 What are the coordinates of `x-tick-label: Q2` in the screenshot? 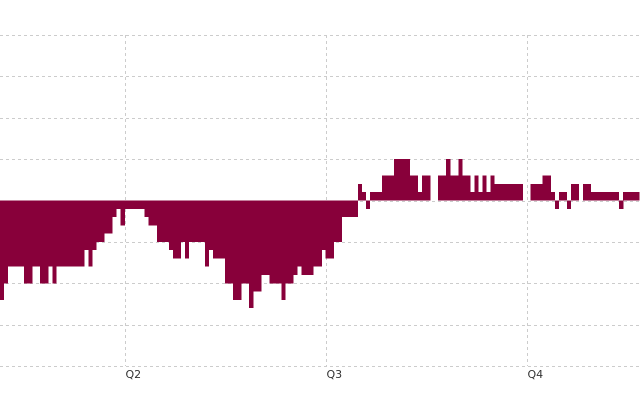 It's located at (134, 374).